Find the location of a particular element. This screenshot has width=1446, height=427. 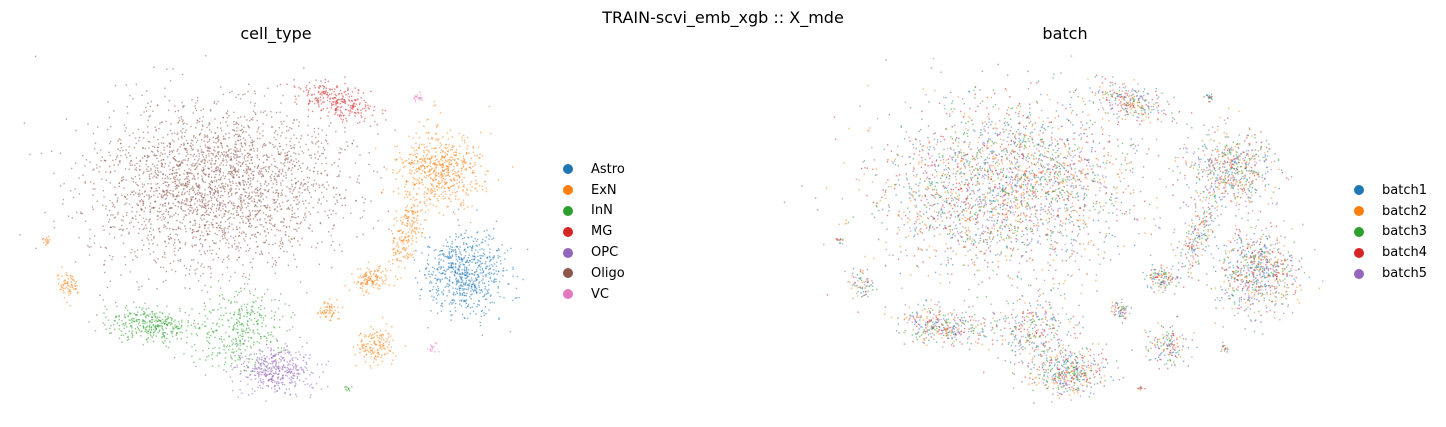

left-legend: Astro ExN InN MG OPC Oligo VC is located at coordinates (594, 232).